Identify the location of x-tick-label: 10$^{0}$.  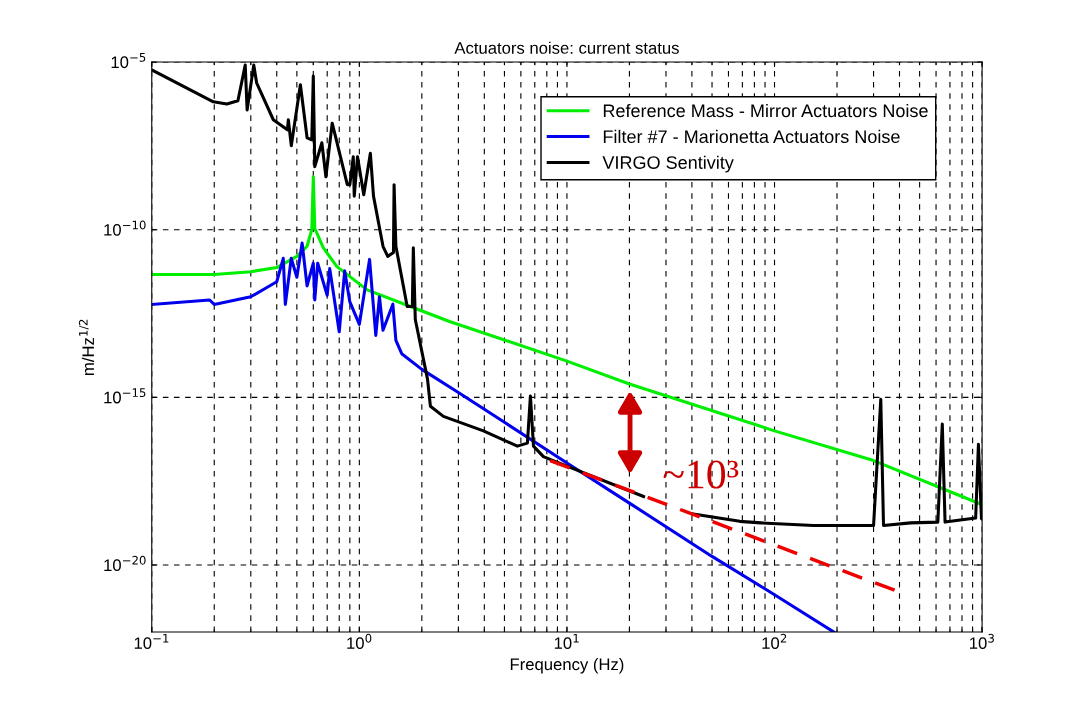
(359, 641).